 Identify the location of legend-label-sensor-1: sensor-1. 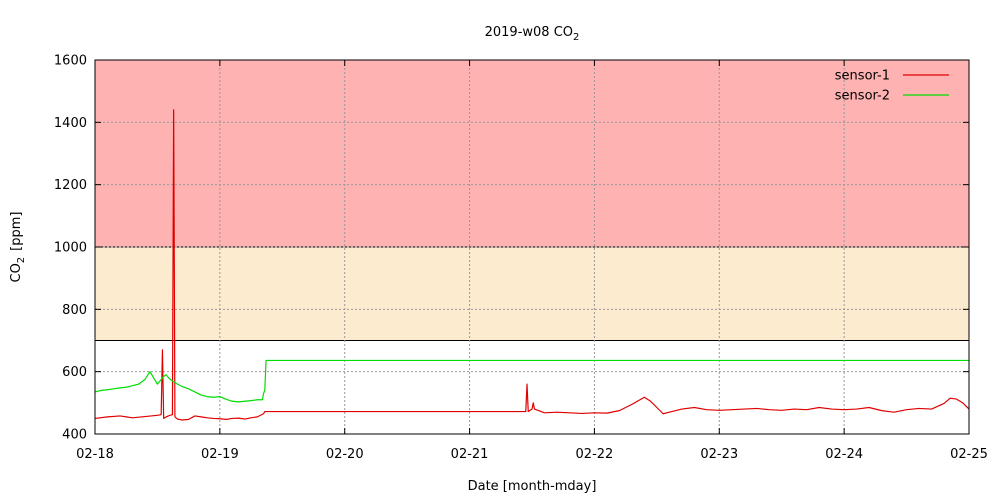
(862, 76).